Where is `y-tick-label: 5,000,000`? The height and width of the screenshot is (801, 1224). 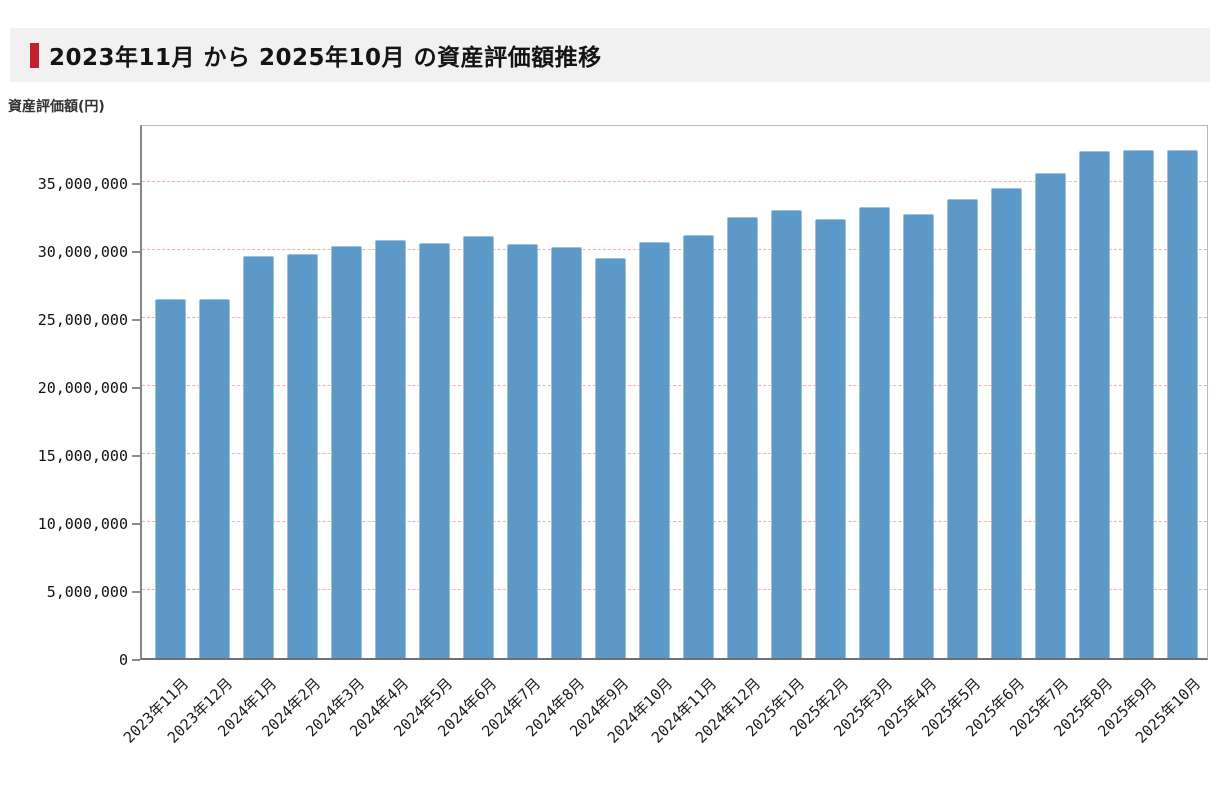
y-tick-label: 5,000,000 is located at coordinates (87, 591).